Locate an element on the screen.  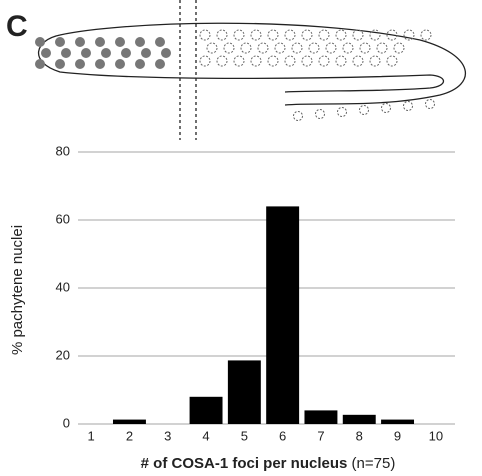
x-tick-label: 6 is located at coordinates (282, 435).